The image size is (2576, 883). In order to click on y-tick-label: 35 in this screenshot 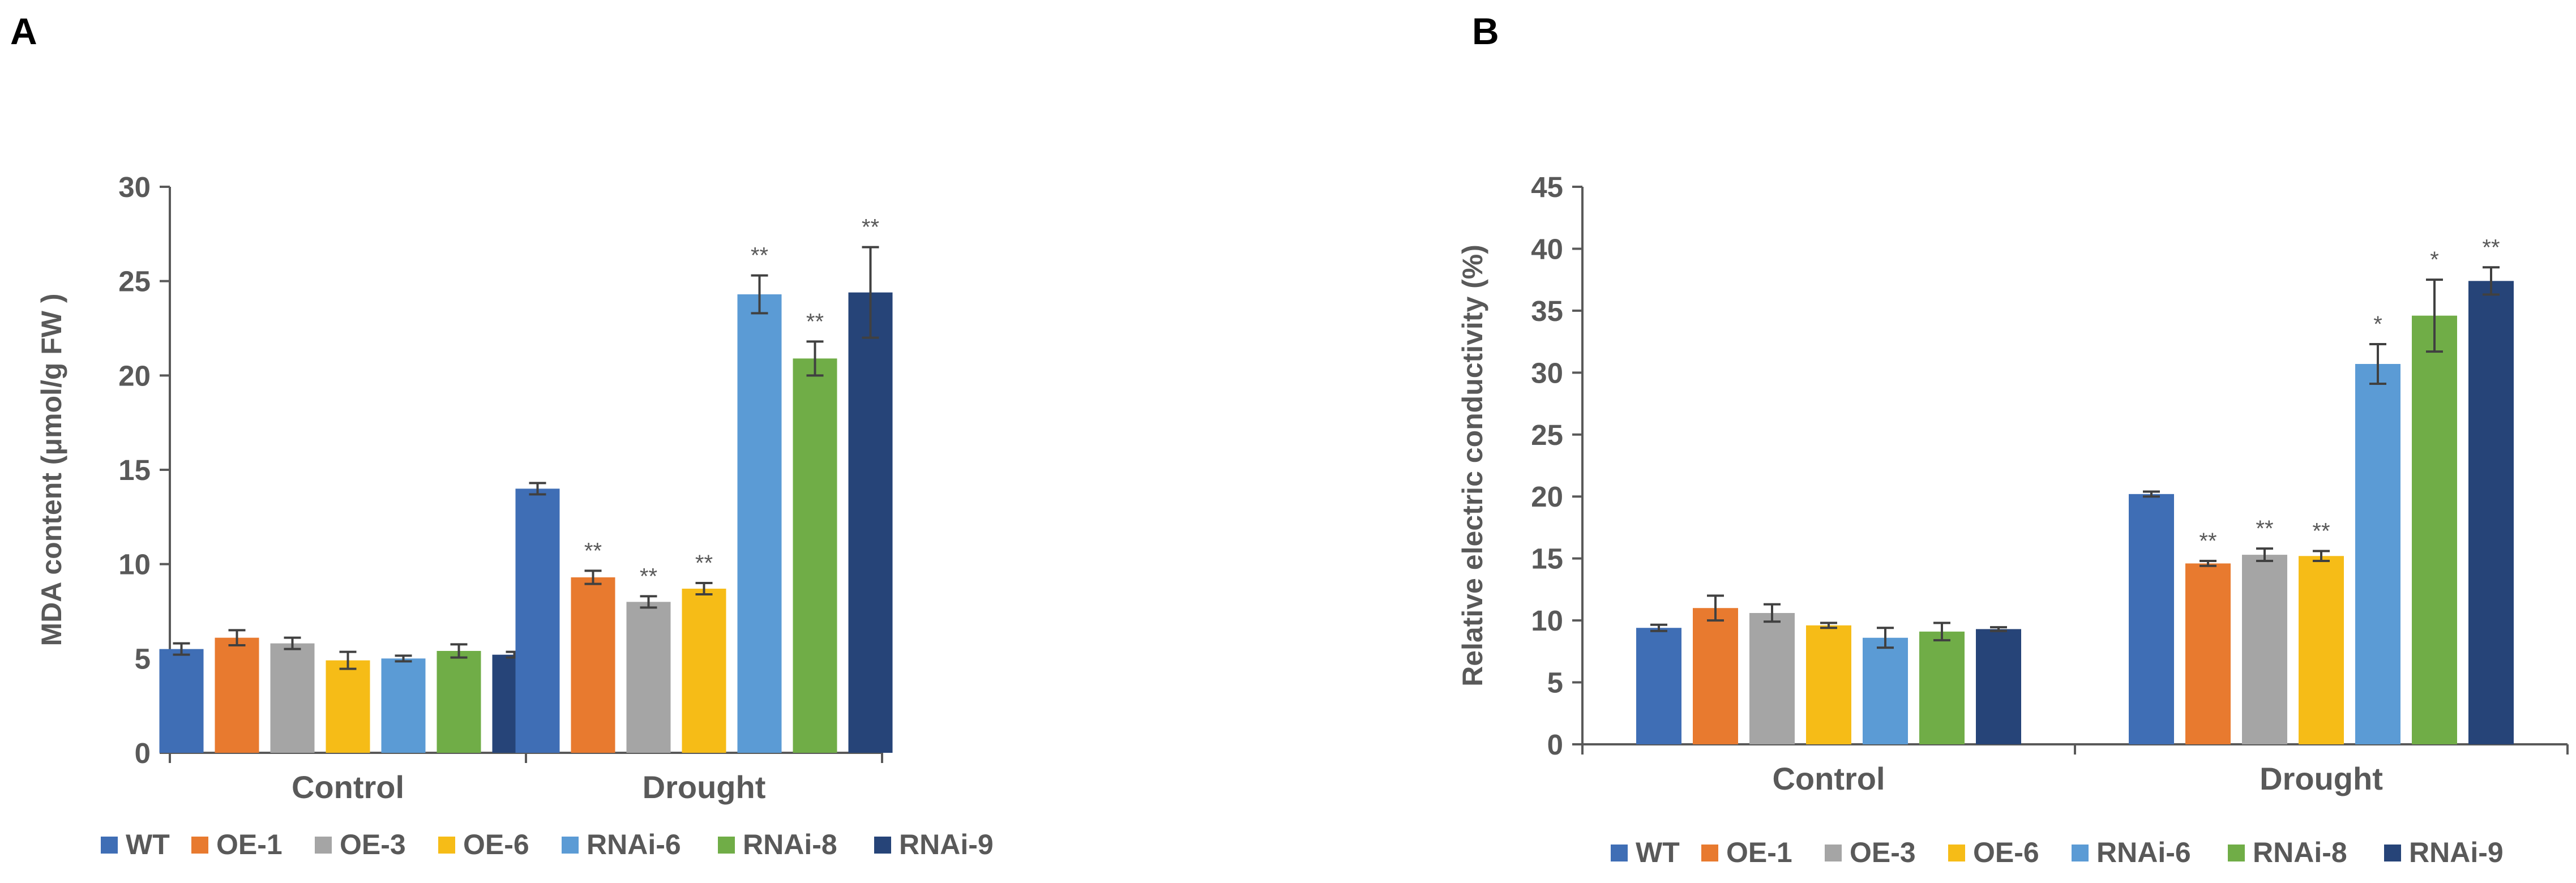, I will do `click(1547, 311)`.